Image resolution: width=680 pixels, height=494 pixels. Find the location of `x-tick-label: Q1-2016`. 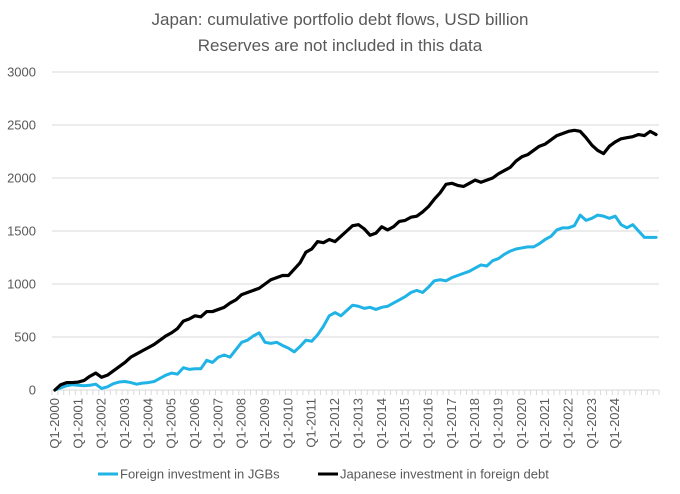

x-tick-label: Q1-2016 is located at coordinates (427, 423).